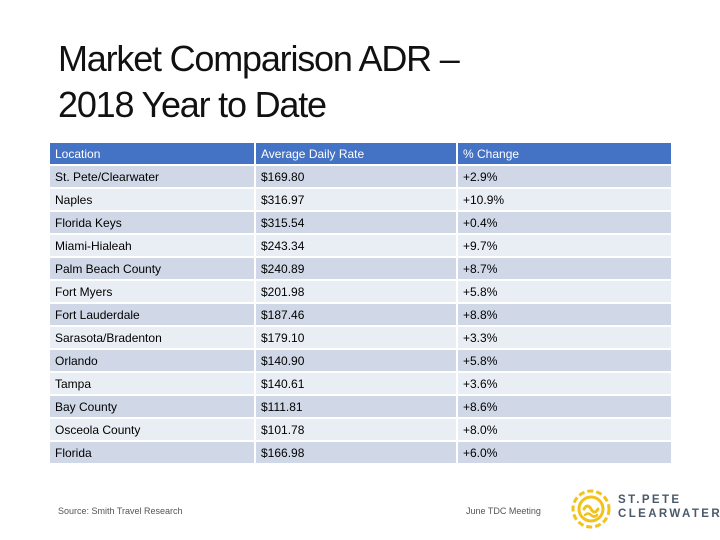  I want to click on cell-location: Osceola County, so click(152, 430).